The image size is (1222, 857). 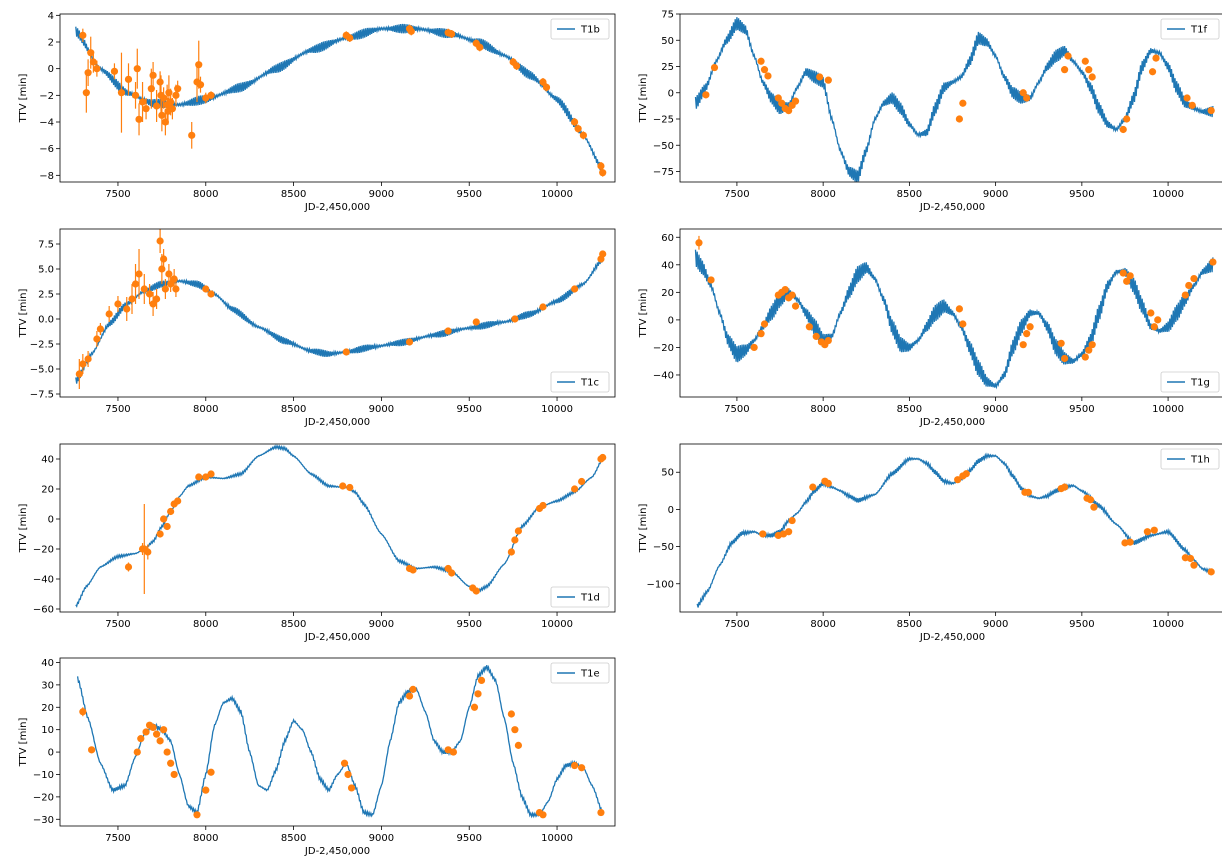 What do you see at coordinates (1190, 382) in the screenshot?
I see `legend: T1g` at bounding box center [1190, 382].